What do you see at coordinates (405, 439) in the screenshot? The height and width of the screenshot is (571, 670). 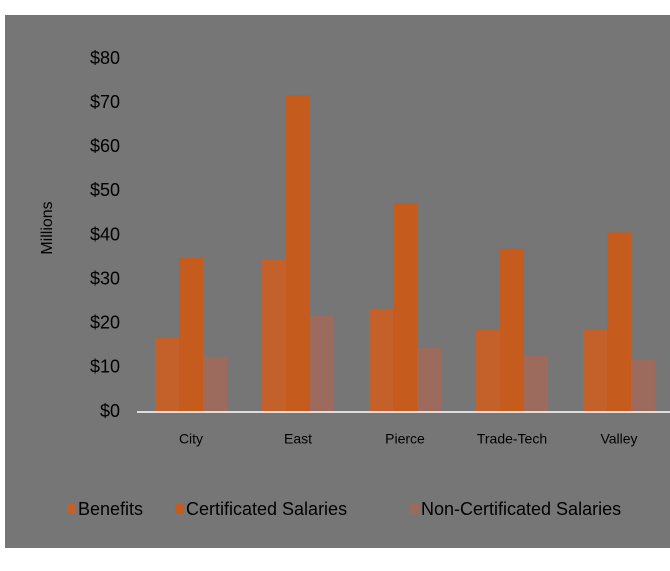 I see `x-tick-label: Pierce` at bounding box center [405, 439].